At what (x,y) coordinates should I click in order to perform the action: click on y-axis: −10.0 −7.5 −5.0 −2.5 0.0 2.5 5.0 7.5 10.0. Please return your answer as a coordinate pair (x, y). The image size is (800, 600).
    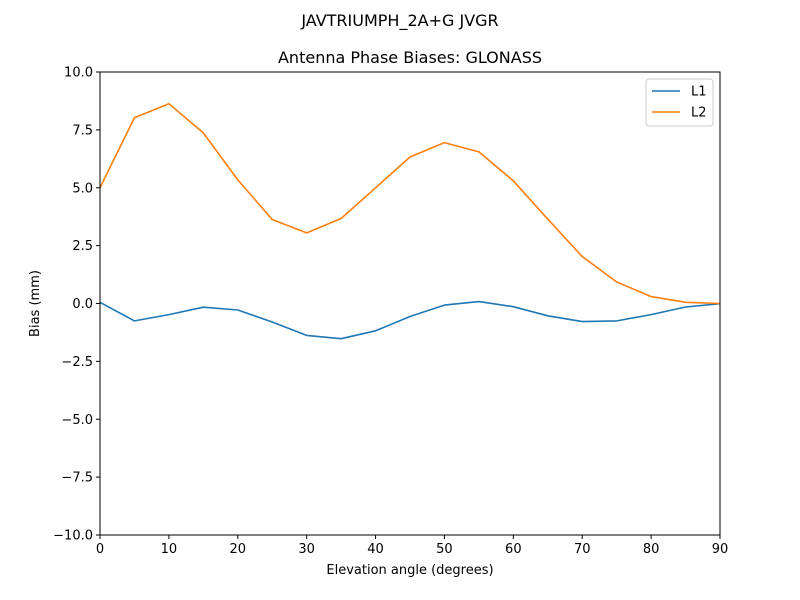
    Looking at the image, I should click on (76, 305).